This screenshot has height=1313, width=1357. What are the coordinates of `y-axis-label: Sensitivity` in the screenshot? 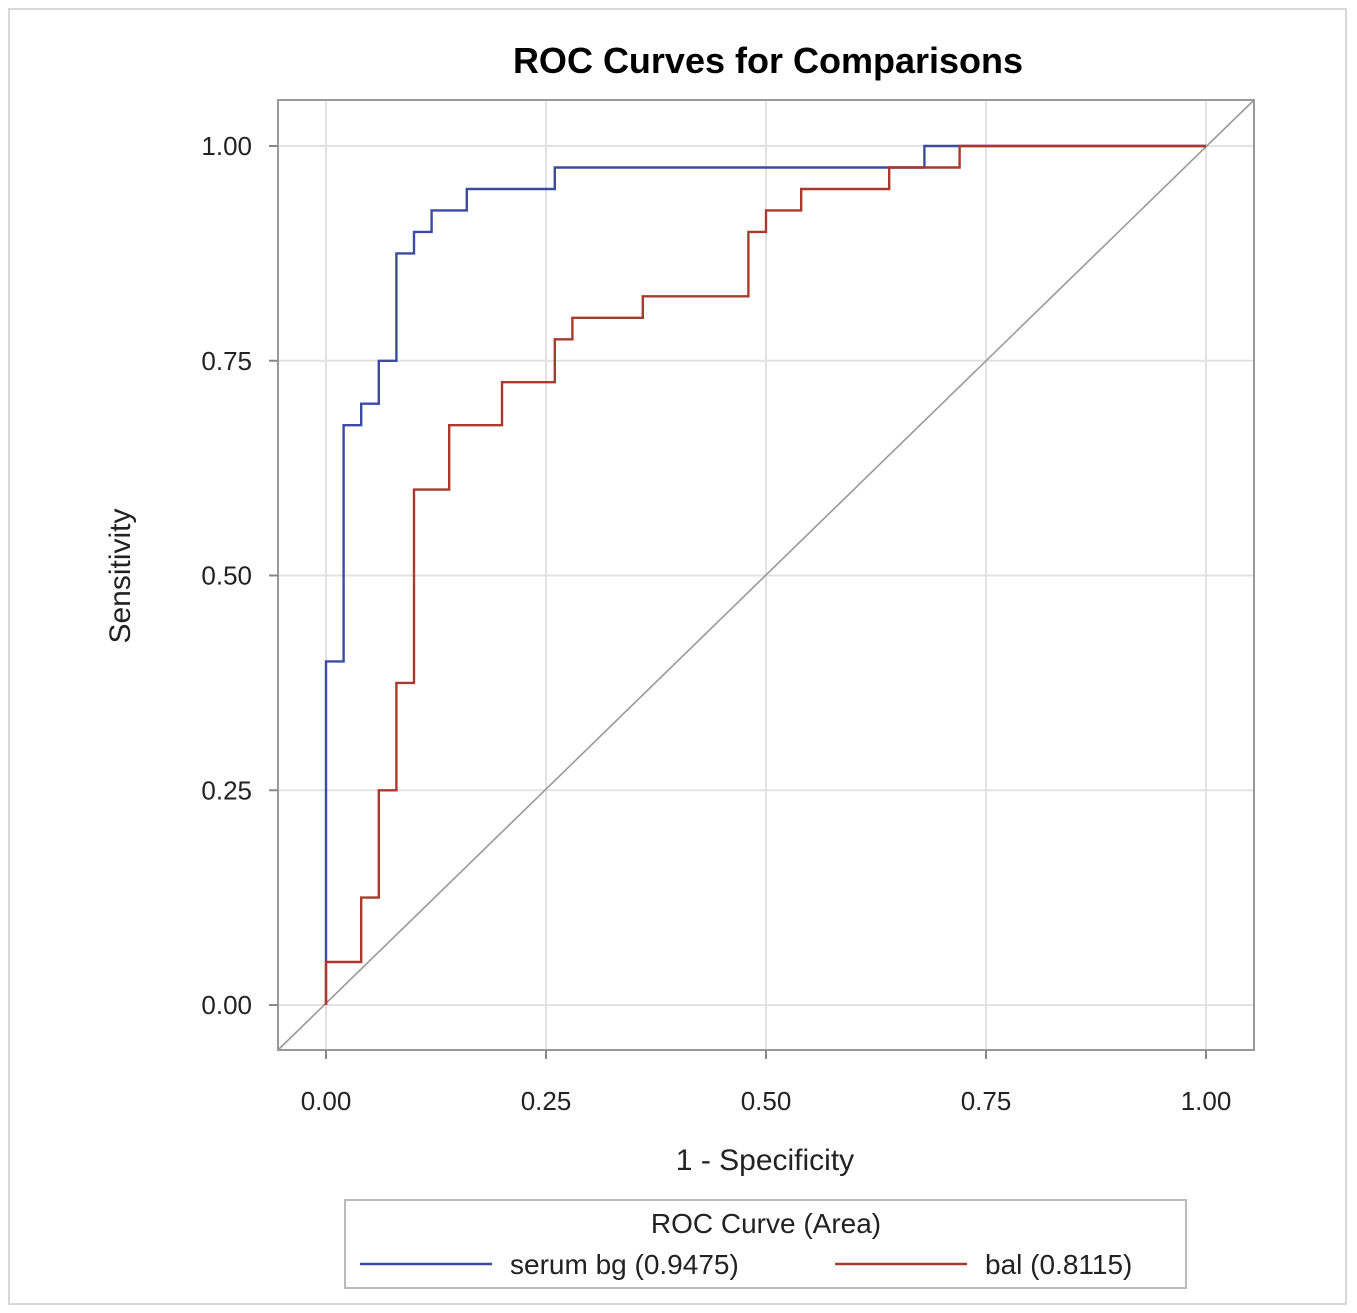 It's located at (120, 575).